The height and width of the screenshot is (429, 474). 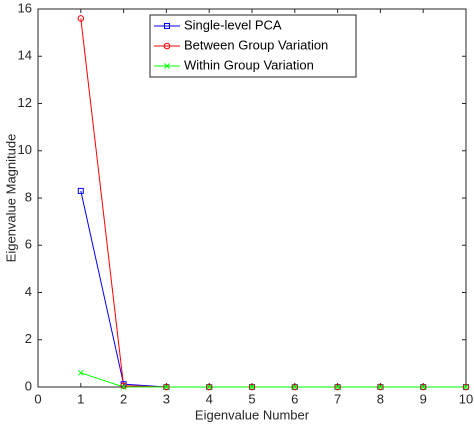 What do you see at coordinates (25, 149) in the screenshot?
I see `y-tick-label: 10` at bounding box center [25, 149].